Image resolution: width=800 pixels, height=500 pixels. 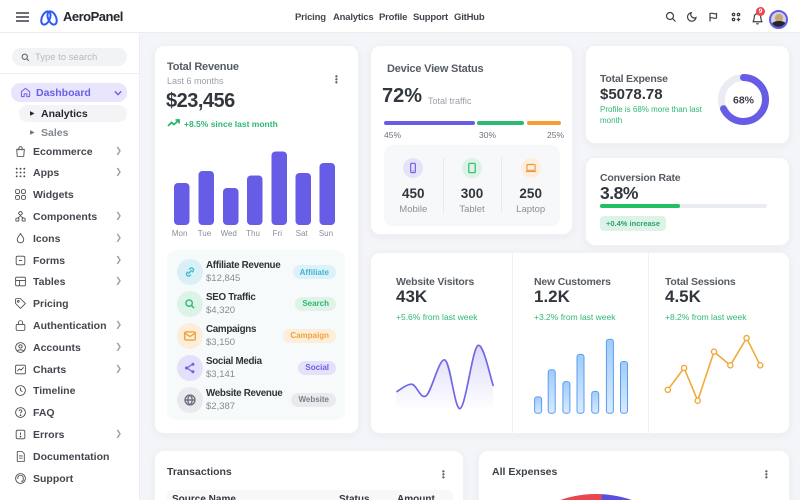 What do you see at coordinates (744, 101) in the screenshot?
I see `svg-text: 68%` at bounding box center [744, 101].